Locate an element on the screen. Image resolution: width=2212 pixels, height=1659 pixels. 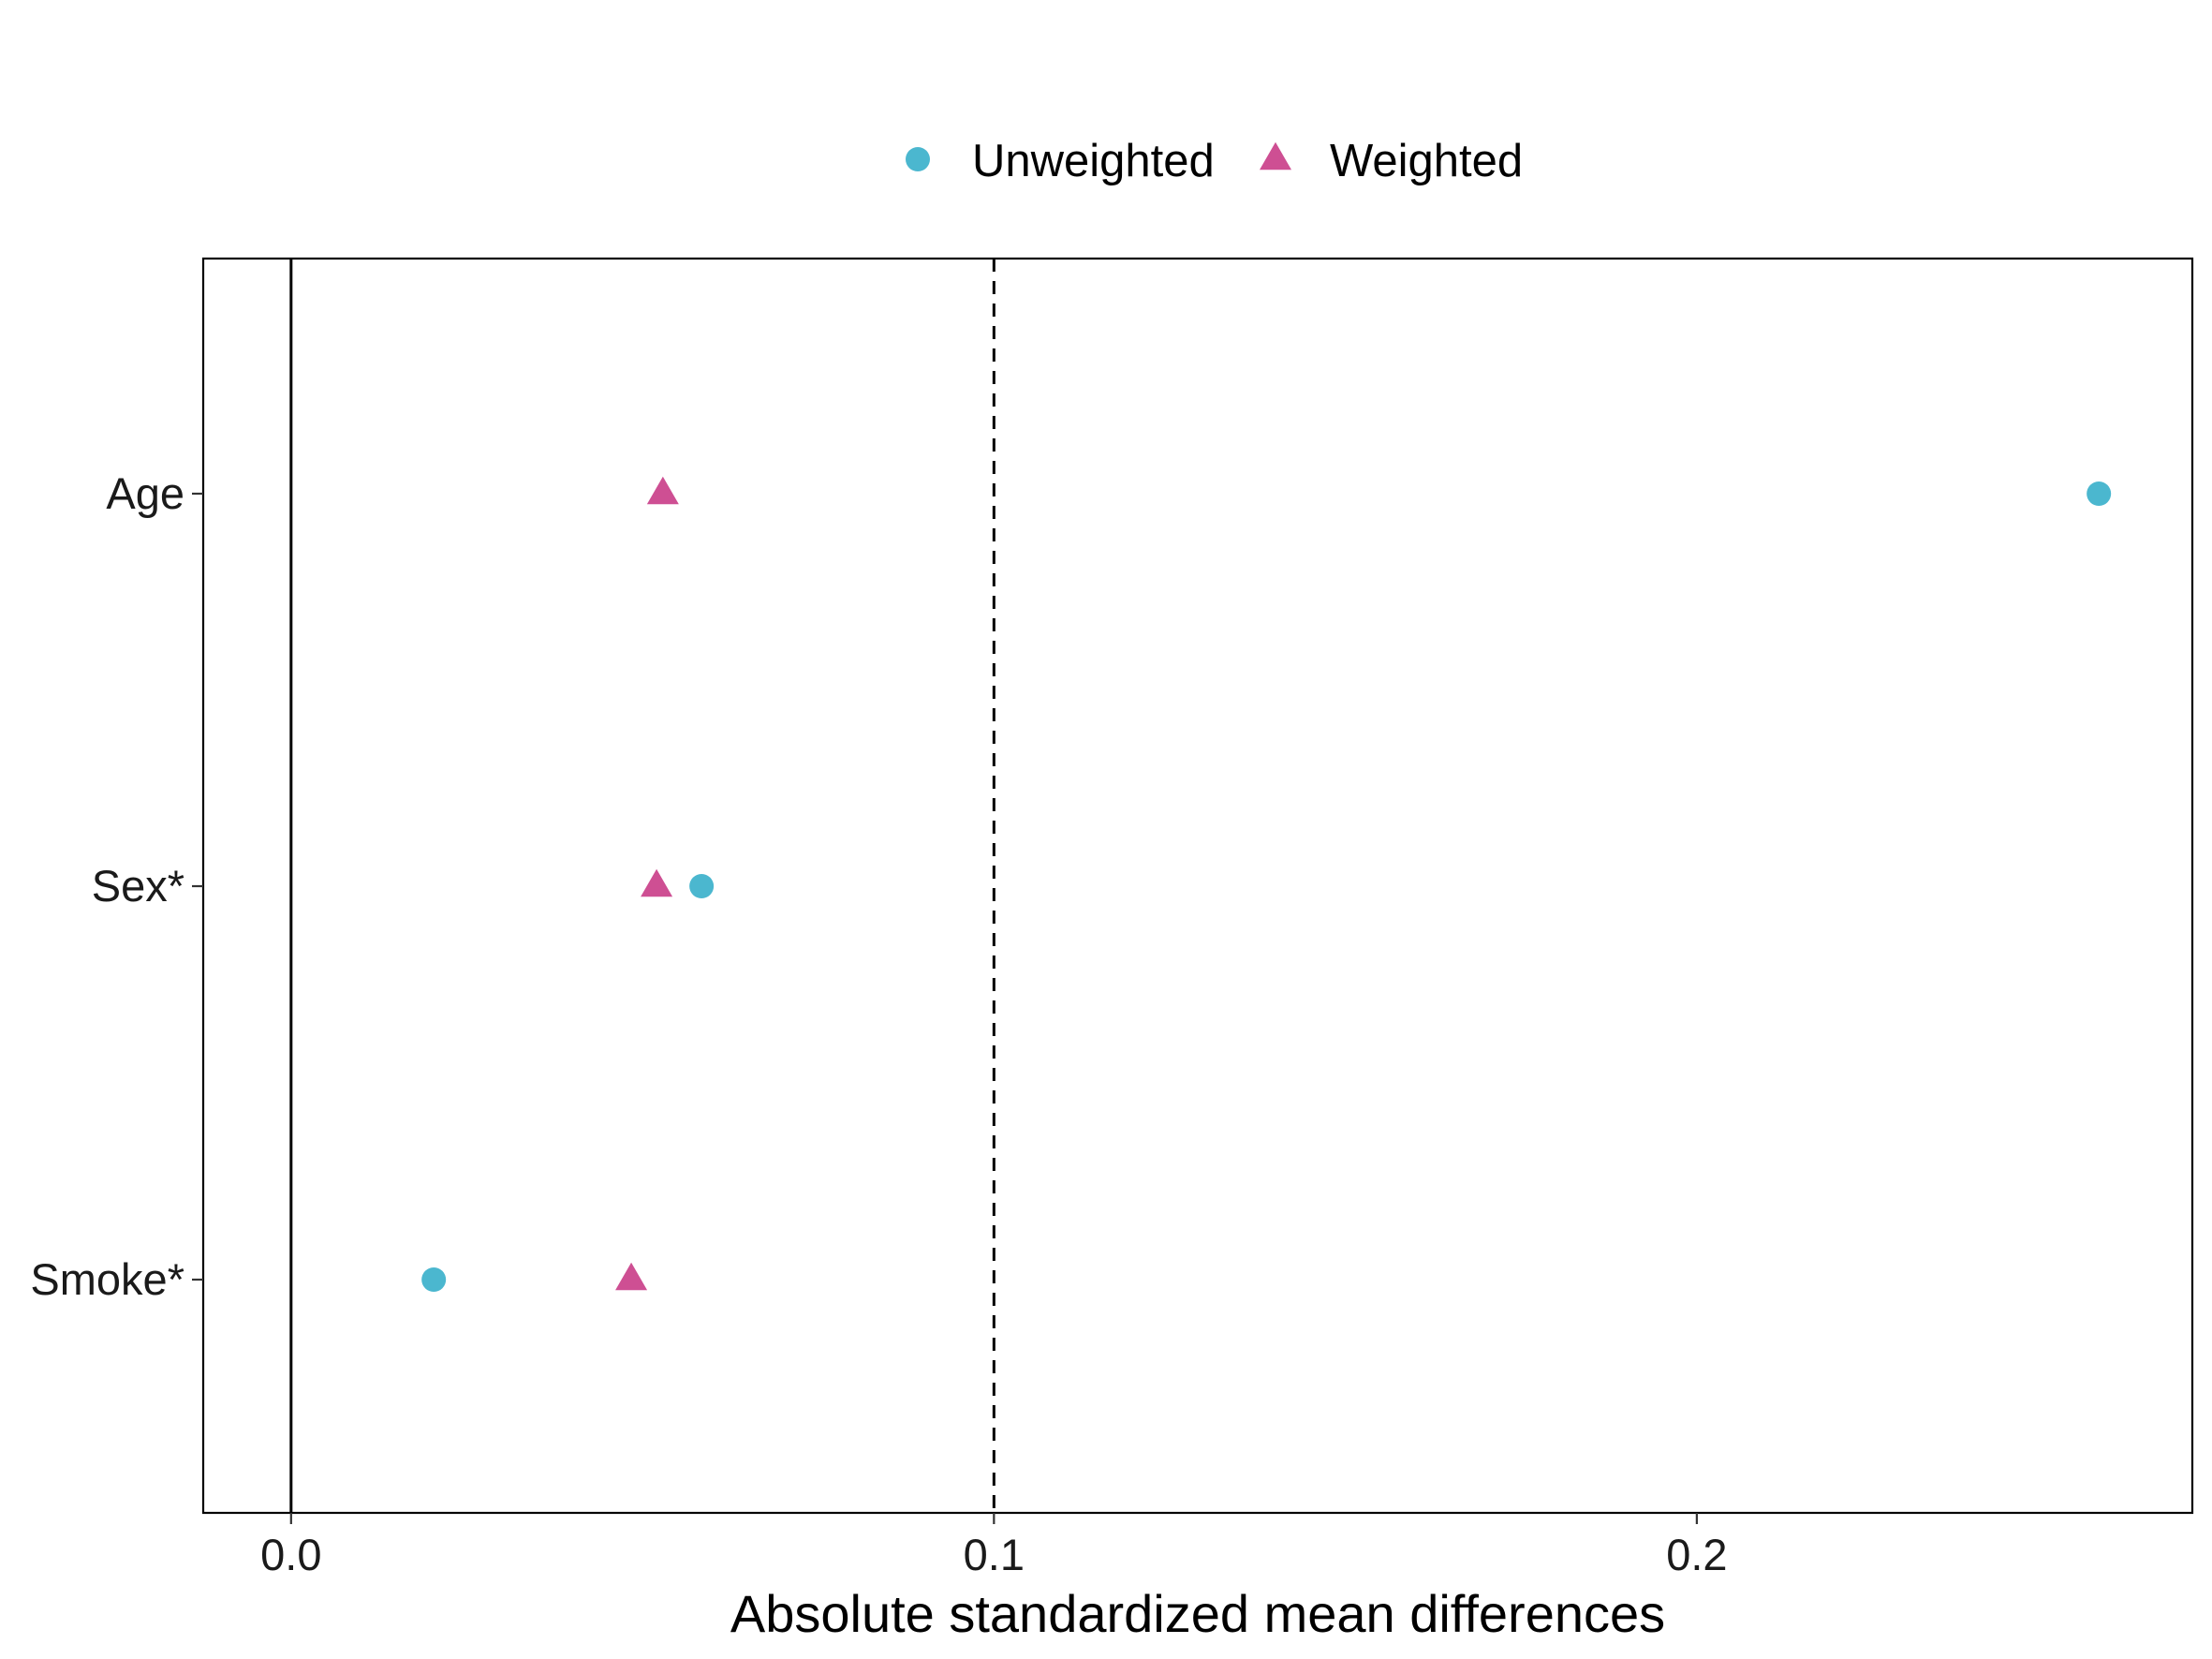
legend-item: Unweighted is located at coordinates (1060, 161).